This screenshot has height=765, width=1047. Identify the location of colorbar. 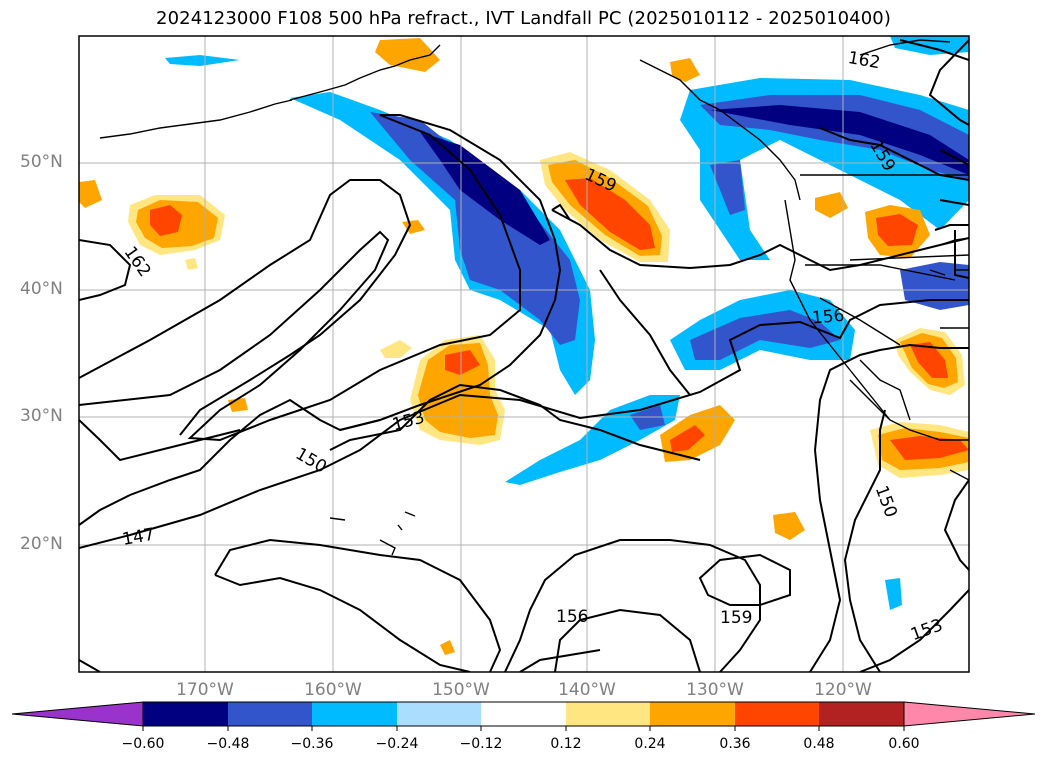
(523, 716).